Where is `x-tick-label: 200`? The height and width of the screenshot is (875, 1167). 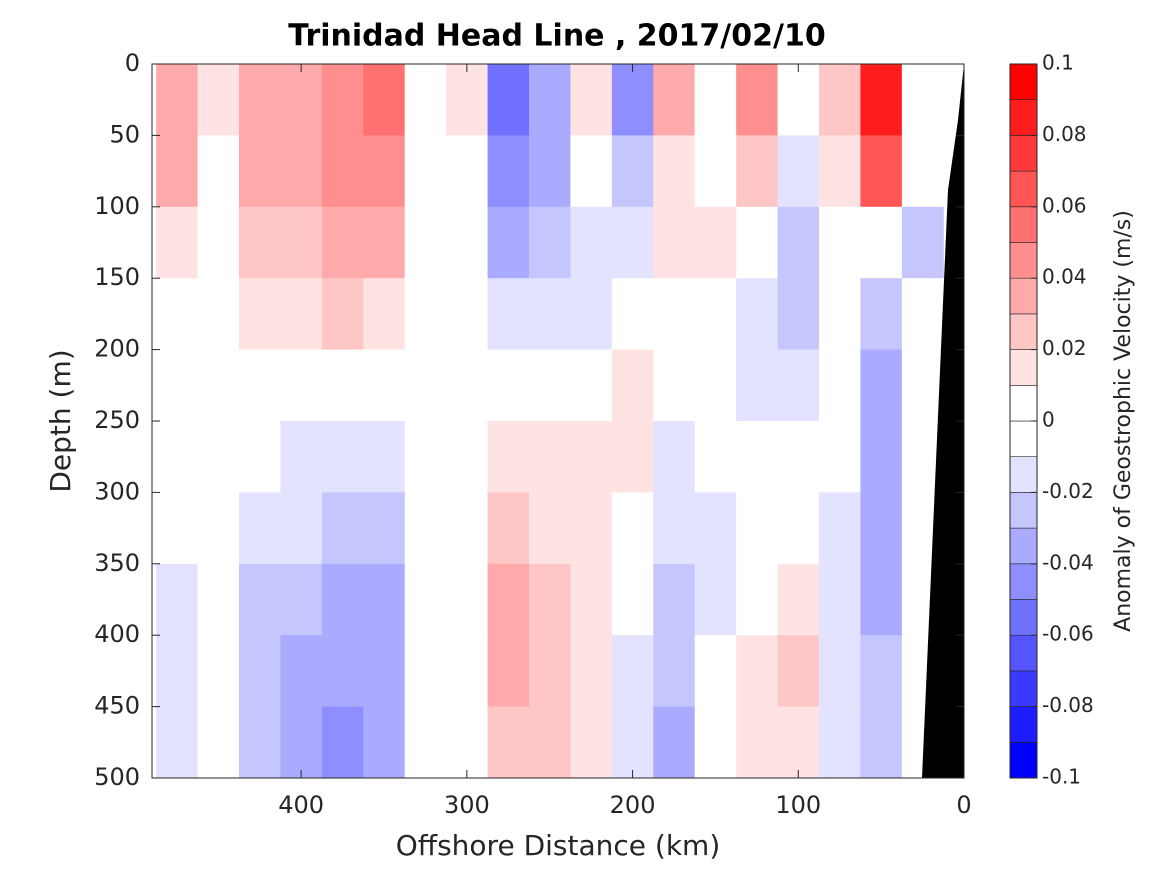
x-tick-label: 200 is located at coordinates (633, 805).